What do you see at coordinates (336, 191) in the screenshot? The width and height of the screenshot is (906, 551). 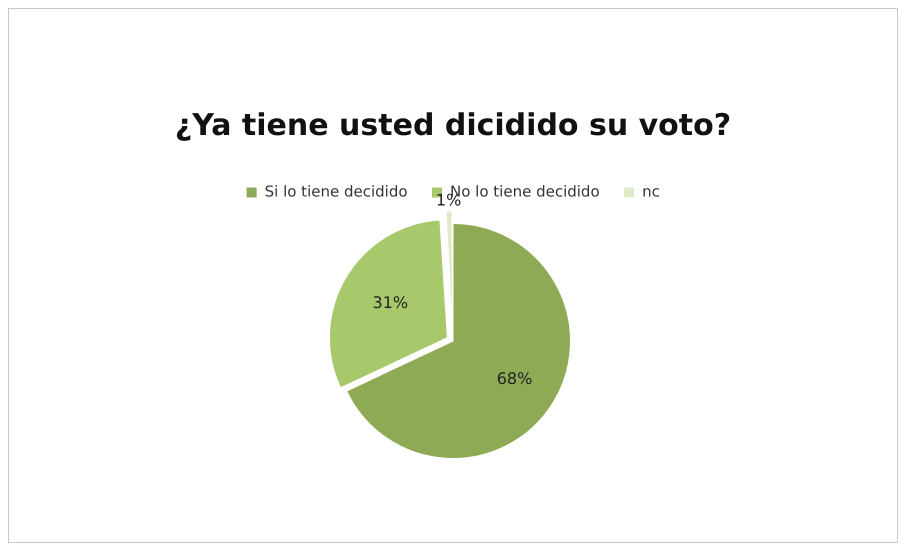 I see `legend-label: Si lo tiene decidido` at bounding box center [336, 191].